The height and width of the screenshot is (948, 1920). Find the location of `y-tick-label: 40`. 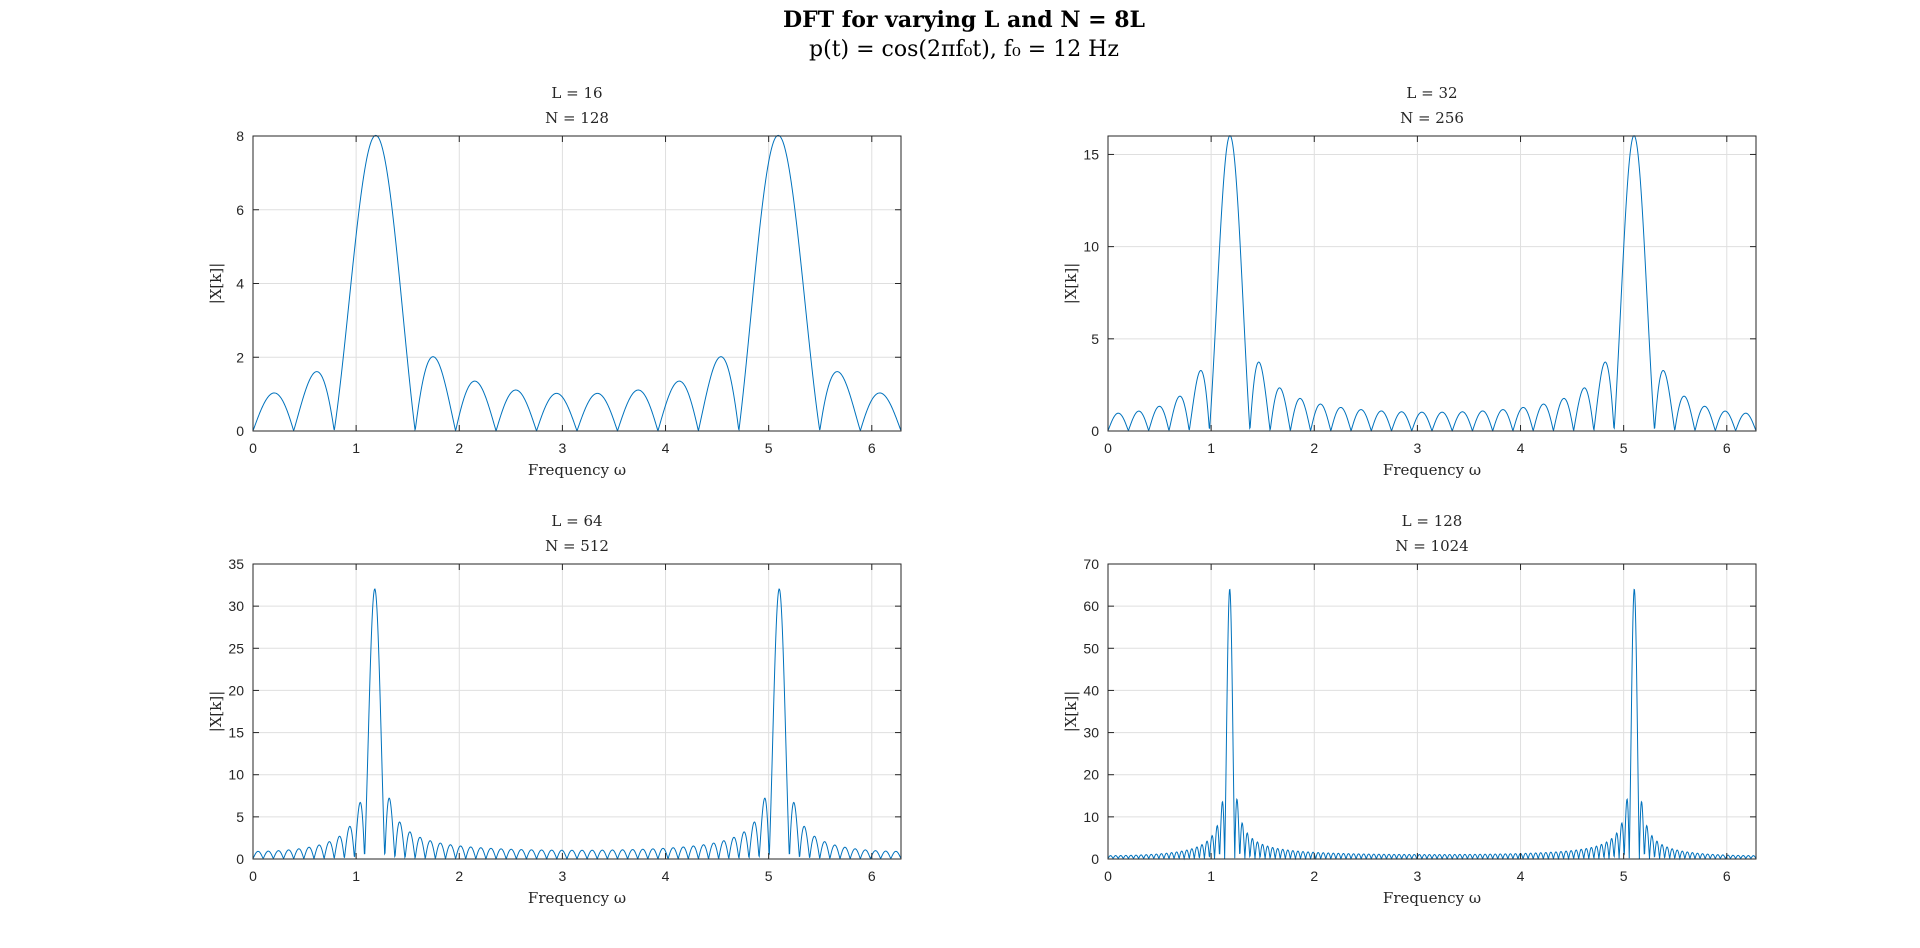

y-tick-label: 40 is located at coordinates (1091, 690).